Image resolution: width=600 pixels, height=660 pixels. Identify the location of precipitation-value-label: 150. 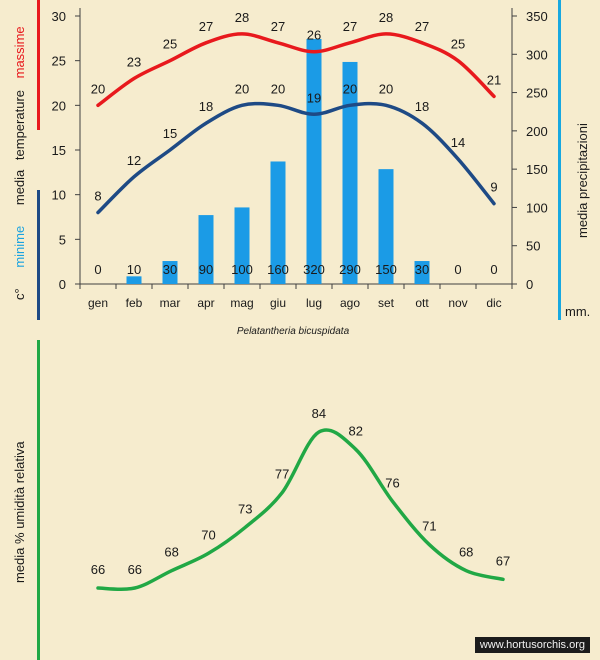
(386, 269).